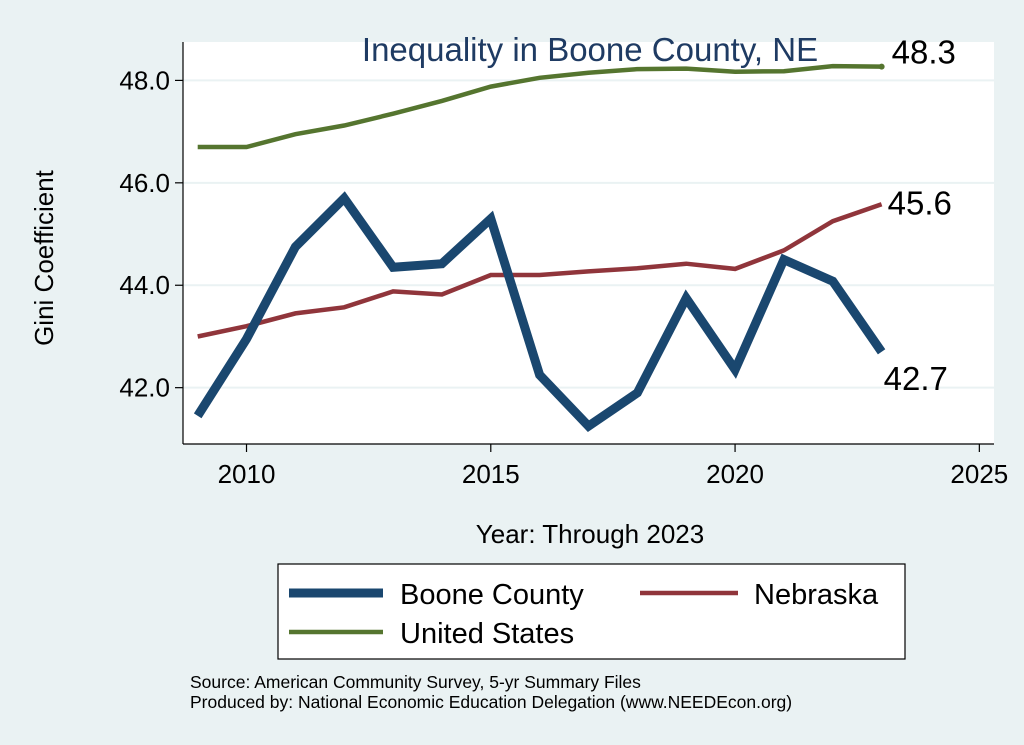 The width and height of the screenshot is (1024, 745). I want to click on legend-box, so click(591, 611).